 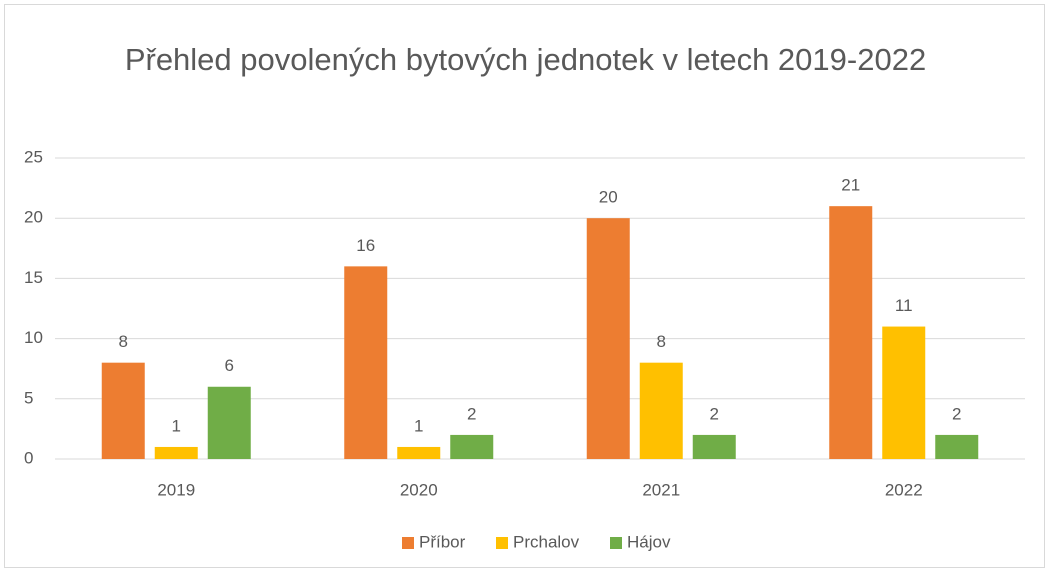 I want to click on data-label: 20, so click(x=608, y=197).